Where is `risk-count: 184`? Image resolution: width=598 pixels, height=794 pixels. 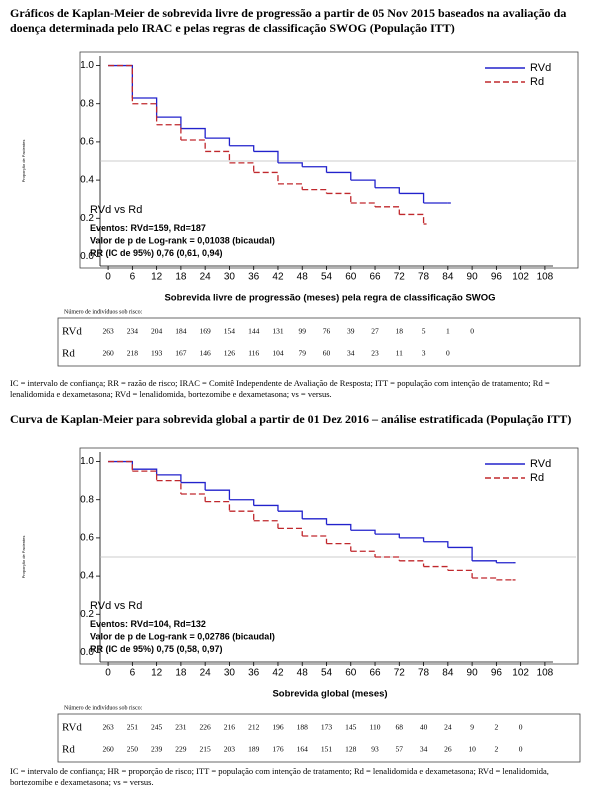
risk-count: 184 is located at coordinates (181, 331).